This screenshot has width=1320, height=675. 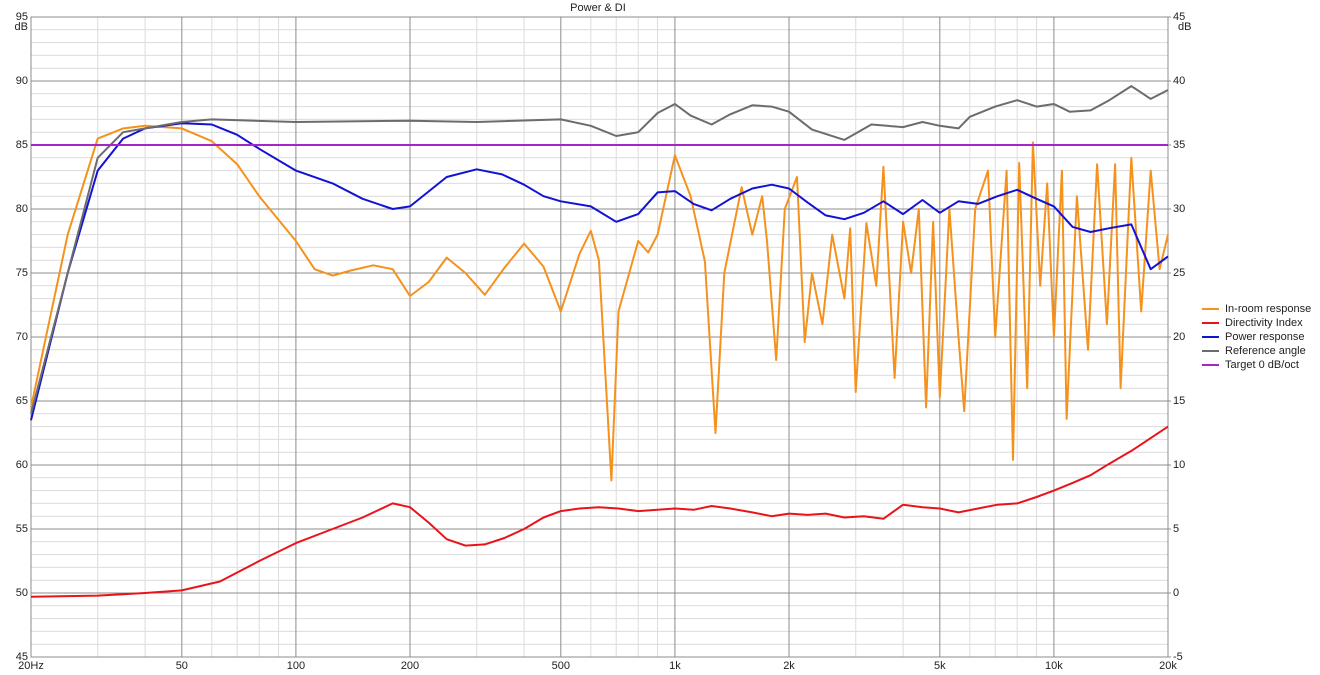 What do you see at coordinates (675, 666) in the screenshot?
I see `x-tick-label: 1k` at bounding box center [675, 666].